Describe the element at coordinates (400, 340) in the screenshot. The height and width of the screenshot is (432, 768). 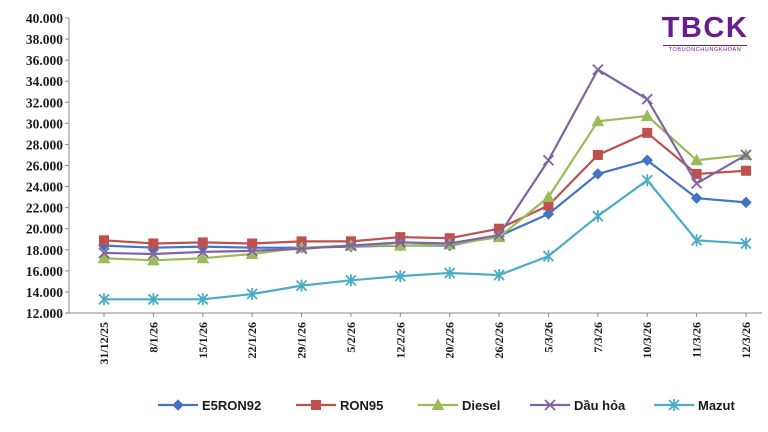
I see `x-tick-label: 12/2/26` at that location.